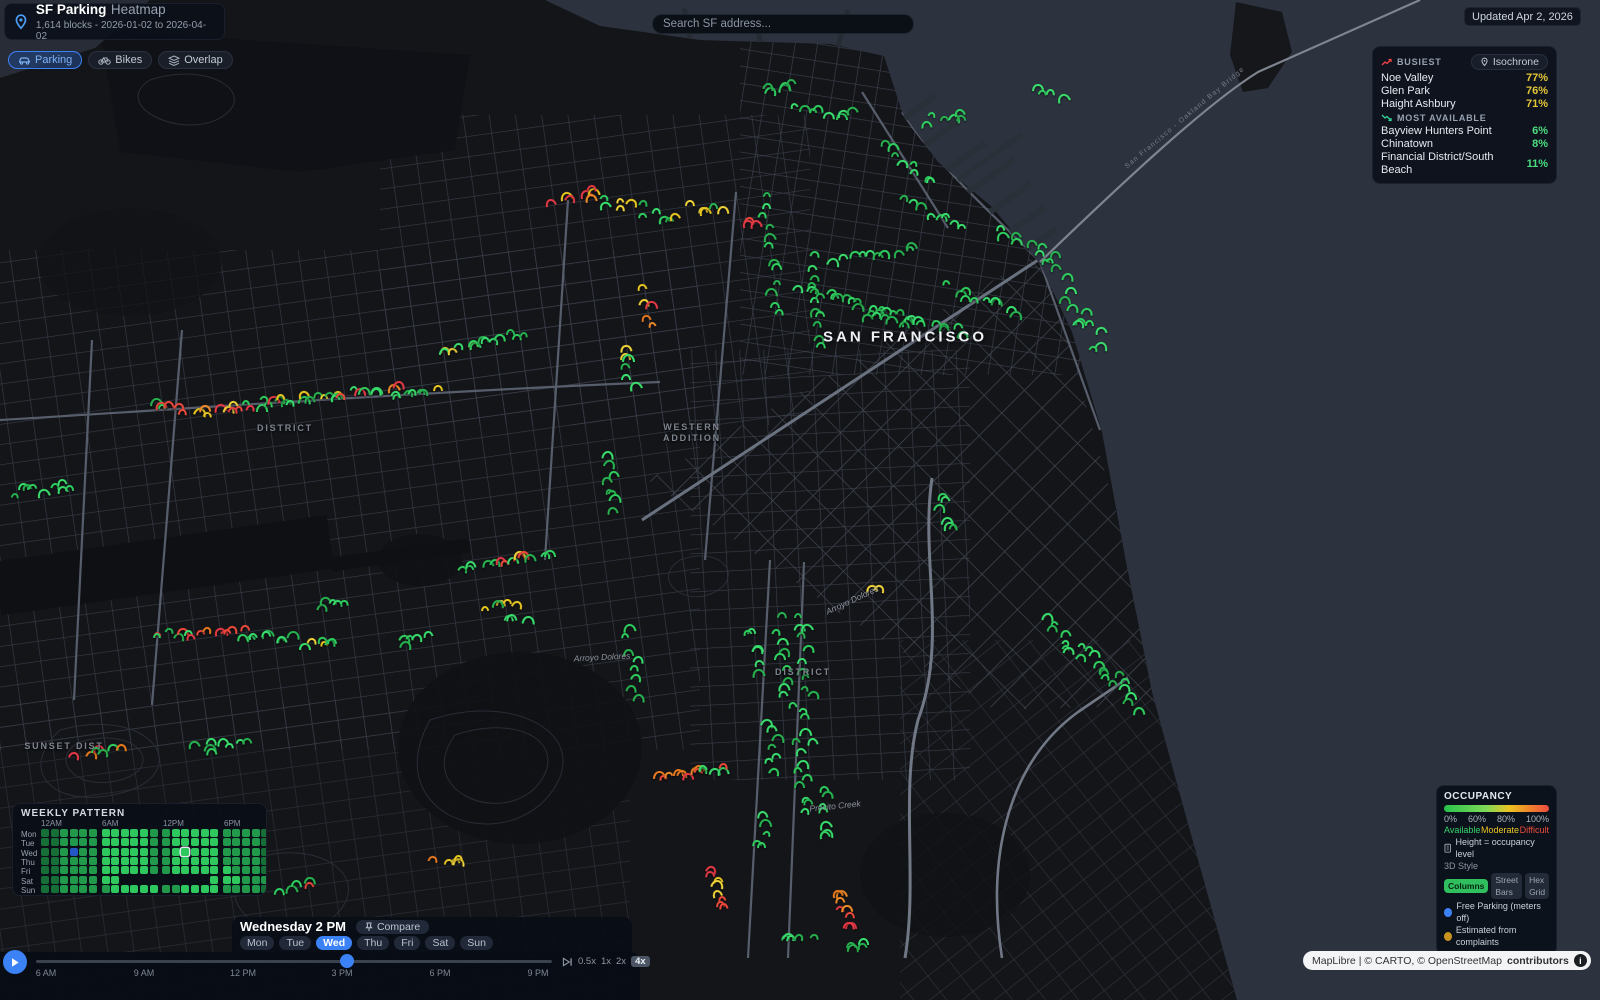 This screenshot has height=1000, width=1600. What do you see at coordinates (45, 60) in the screenshot?
I see `toggle-parking: Parking` at bounding box center [45, 60].